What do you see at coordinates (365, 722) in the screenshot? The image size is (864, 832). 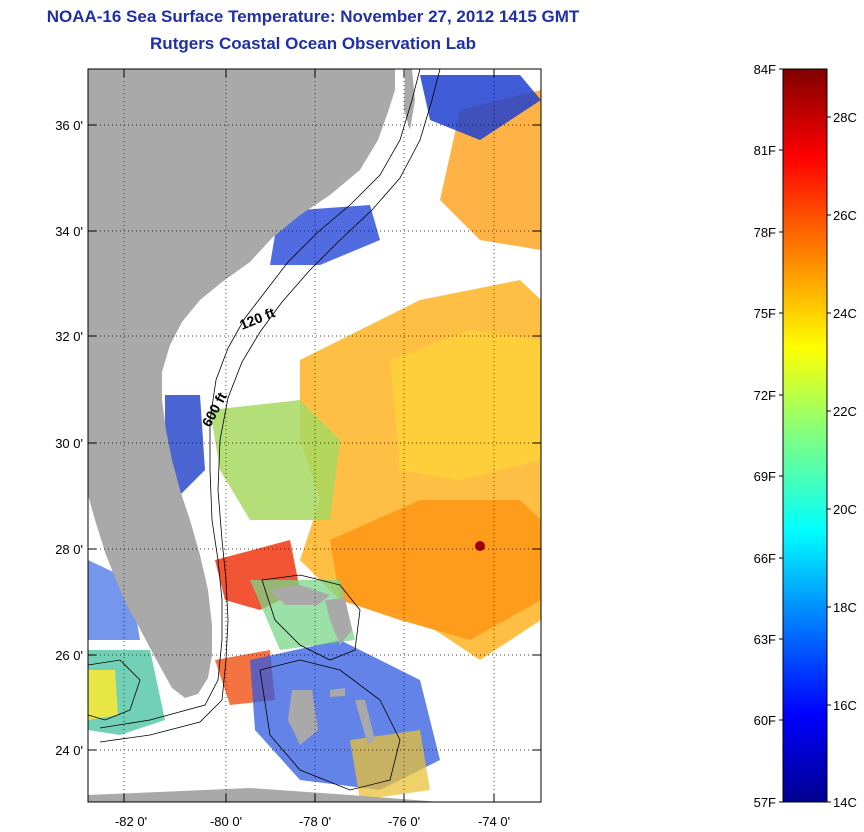 I see `land-eleuthera` at bounding box center [365, 722].